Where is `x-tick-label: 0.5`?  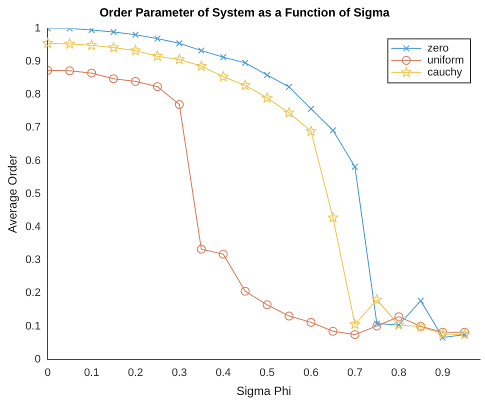
x-tick-label: 0.5 is located at coordinates (267, 373).